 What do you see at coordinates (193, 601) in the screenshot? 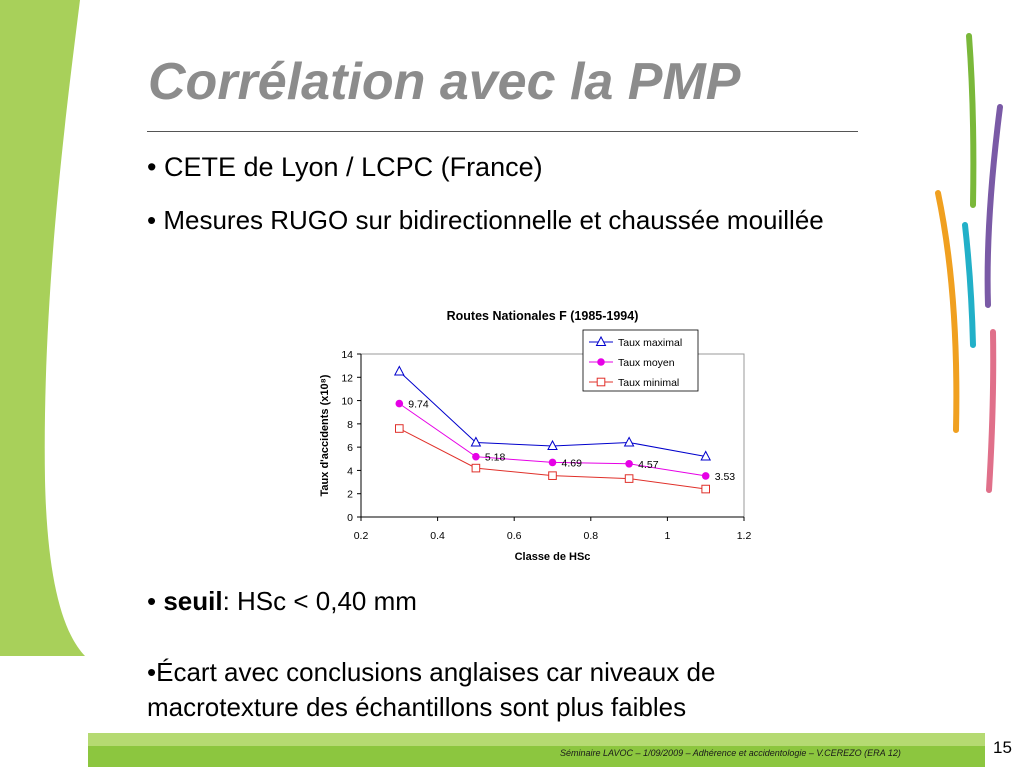
I see `seuil-label: seuil` at bounding box center [193, 601].